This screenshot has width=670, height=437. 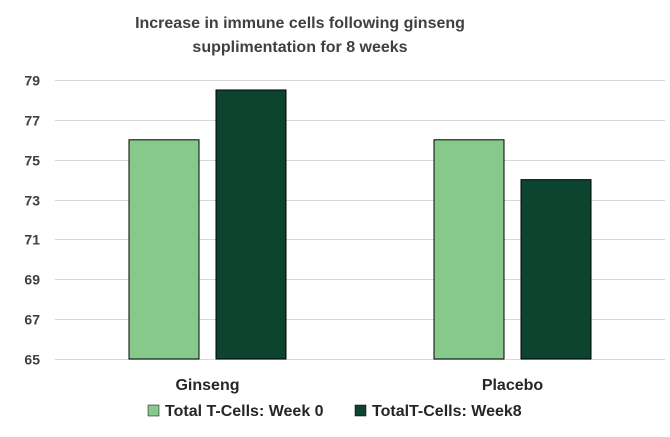 I want to click on y-tick-label: 73, so click(x=32, y=201).